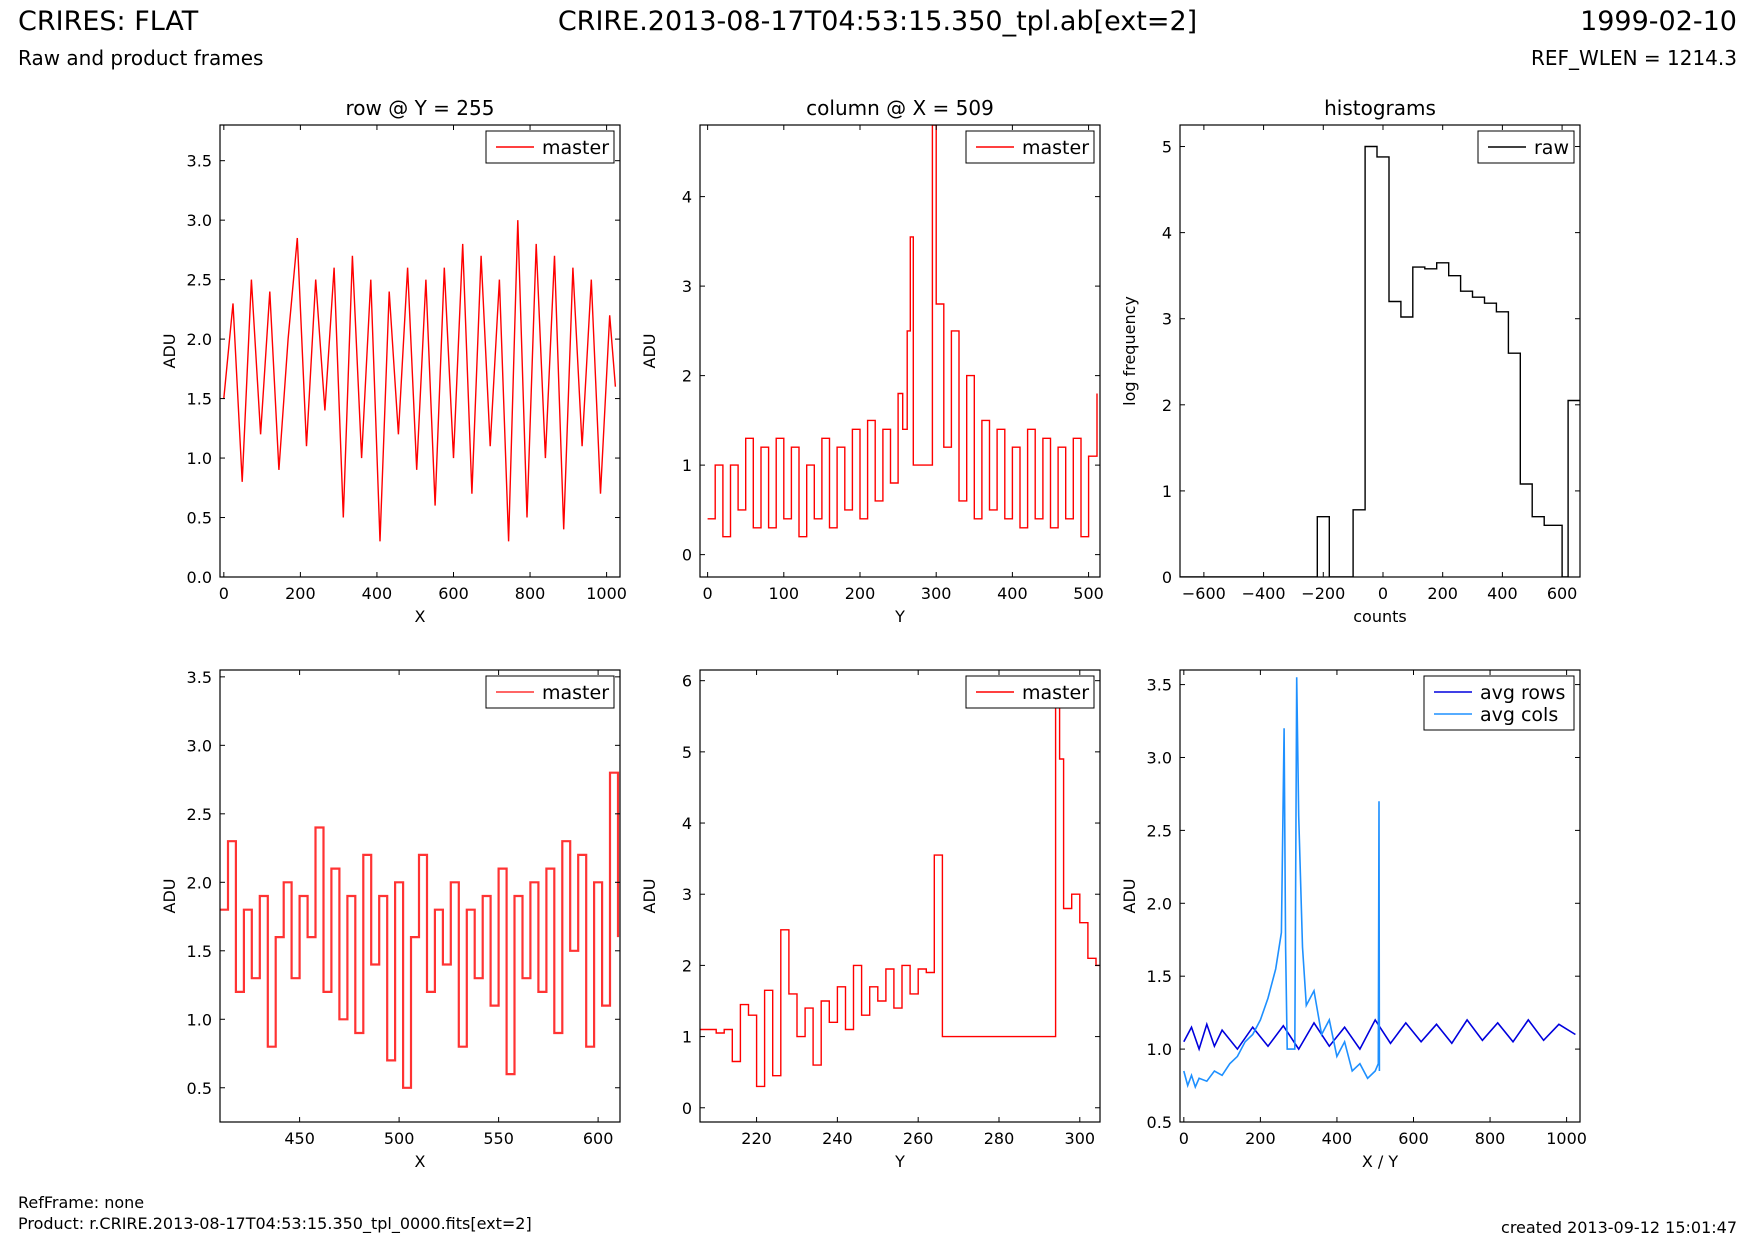 The height and width of the screenshot is (1245, 1755). I want to click on chart-3-series-1-line, so click(1380, 361).